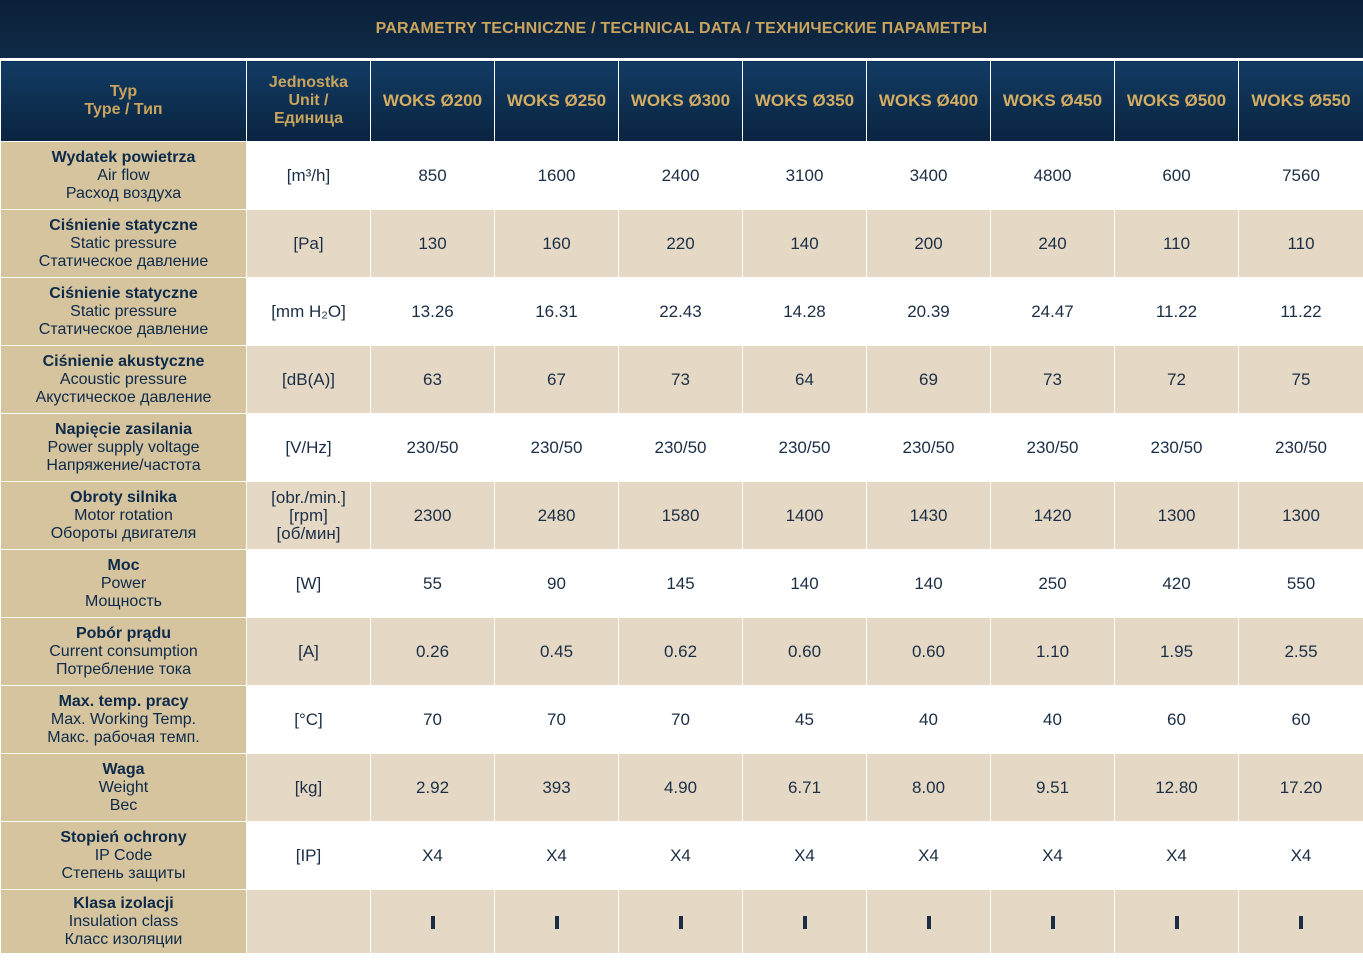  Describe the element at coordinates (123, 515) in the screenshot. I see `parameter-label-en: Motor rotation` at that location.